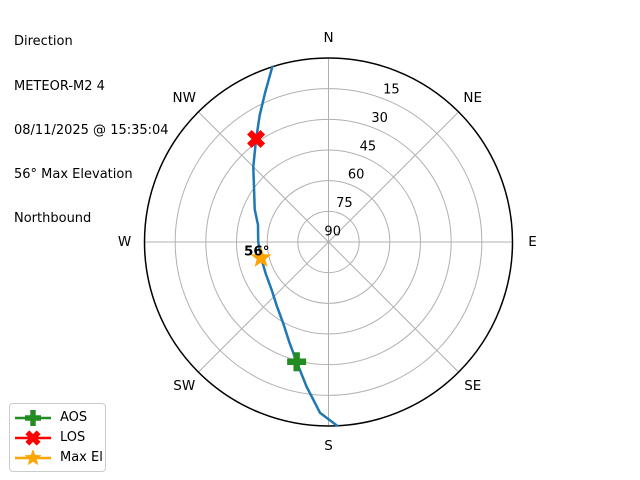 The height and width of the screenshot is (480, 640). What do you see at coordinates (368, 146) in the screenshot?
I see `elevation-tick-label-45: 45` at bounding box center [368, 146].